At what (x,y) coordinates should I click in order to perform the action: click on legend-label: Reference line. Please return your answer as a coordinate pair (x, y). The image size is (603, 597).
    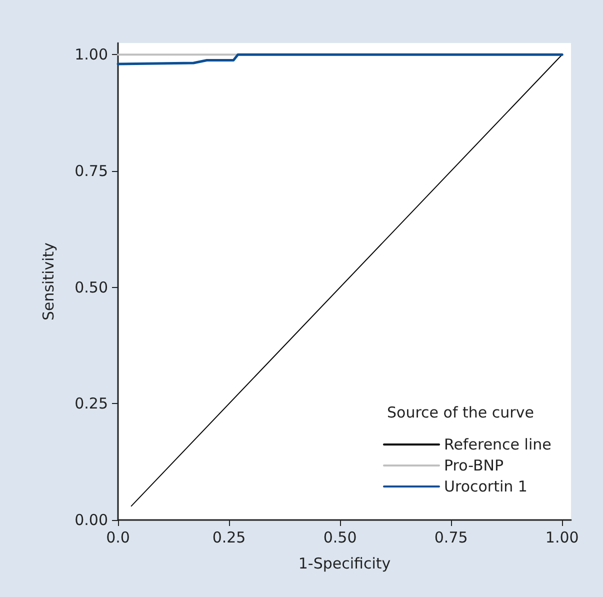
    Looking at the image, I should click on (498, 445).